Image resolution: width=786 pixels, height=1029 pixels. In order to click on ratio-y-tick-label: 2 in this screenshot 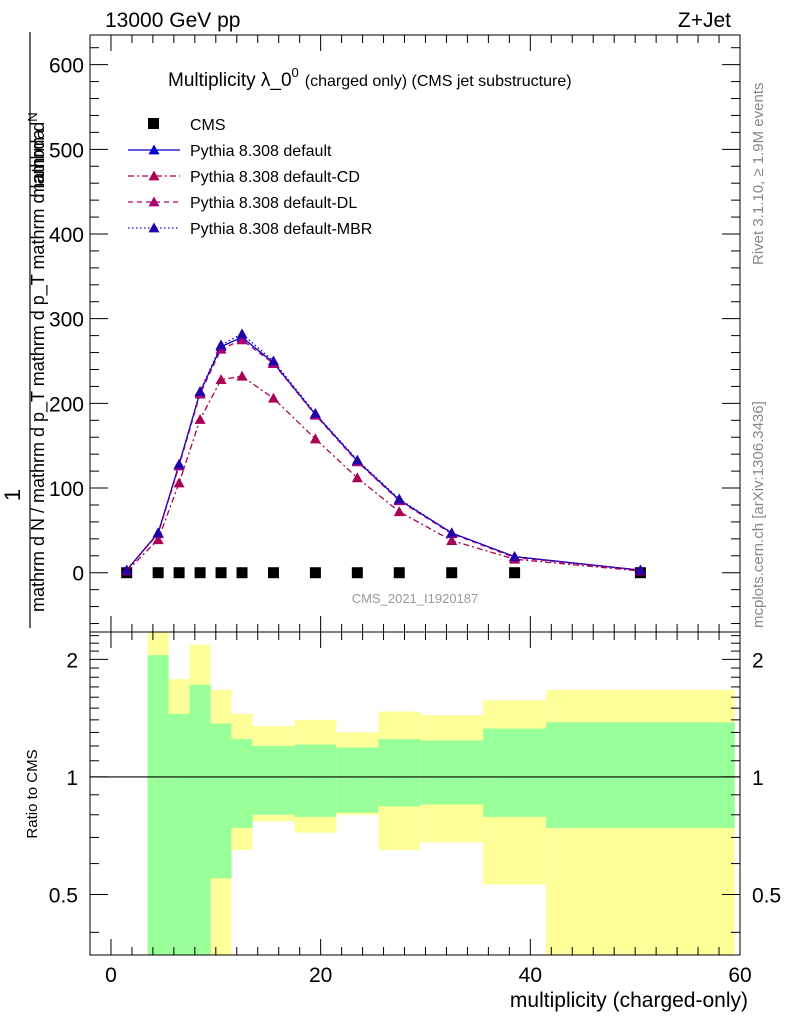, I will do `click(72, 660)`.